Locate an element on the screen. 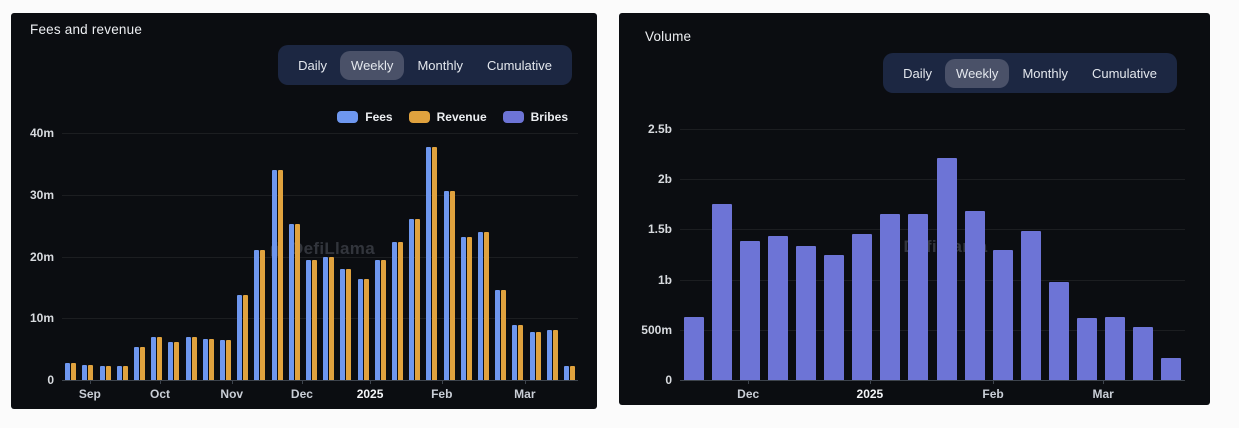 The height and width of the screenshot is (428, 1239). y-axis-label: 2b is located at coordinates (664, 179).